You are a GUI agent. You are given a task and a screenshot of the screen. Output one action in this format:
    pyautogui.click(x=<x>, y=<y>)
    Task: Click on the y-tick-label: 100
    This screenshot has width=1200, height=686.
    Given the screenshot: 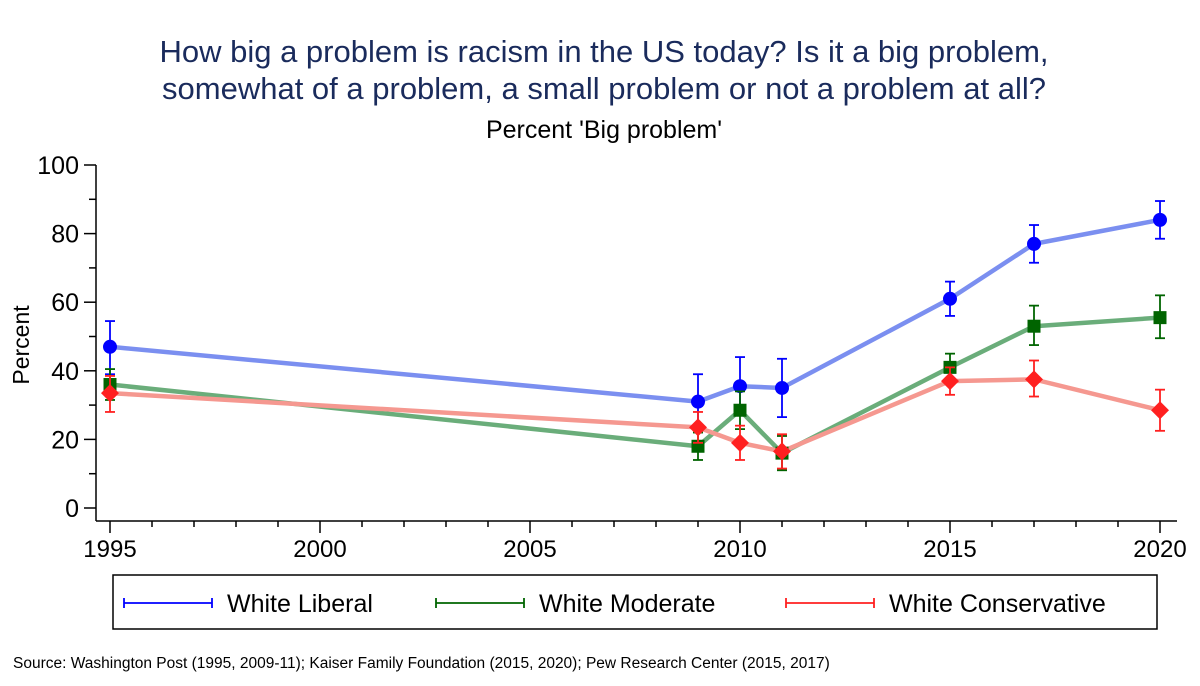 What is the action you would take?
    pyautogui.click(x=58, y=166)
    